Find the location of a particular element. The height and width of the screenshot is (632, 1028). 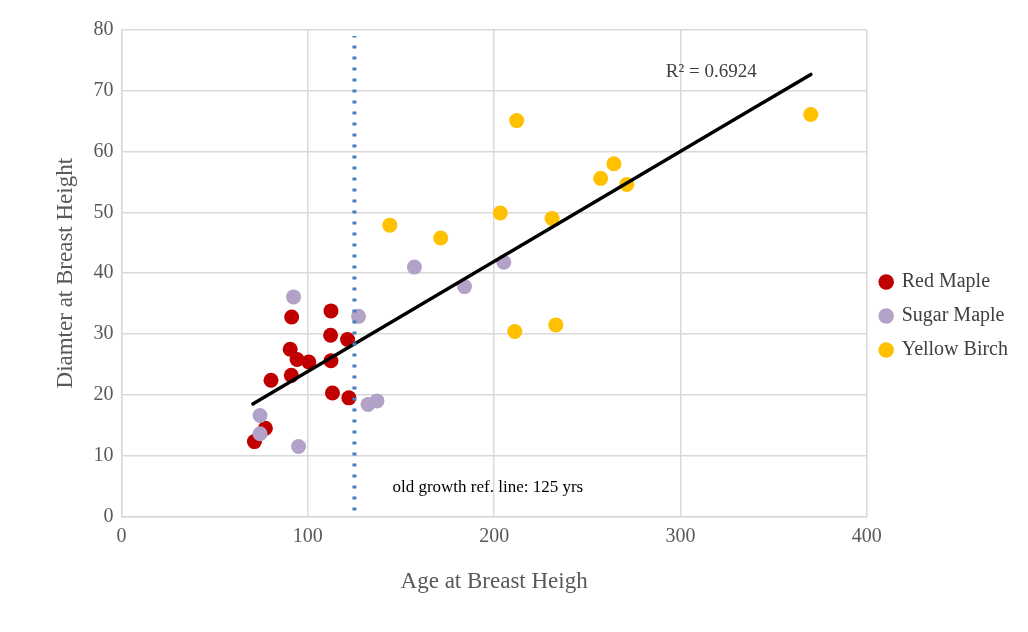

y-tick-label: 0 is located at coordinates (108, 514).